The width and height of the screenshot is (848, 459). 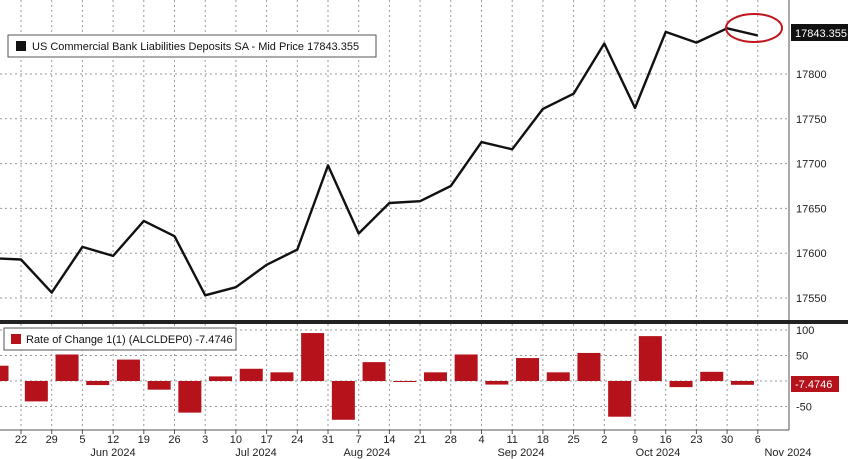 What do you see at coordinates (802, 357) in the screenshot?
I see `bottom-y-tick-label: 50` at bounding box center [802, 357].